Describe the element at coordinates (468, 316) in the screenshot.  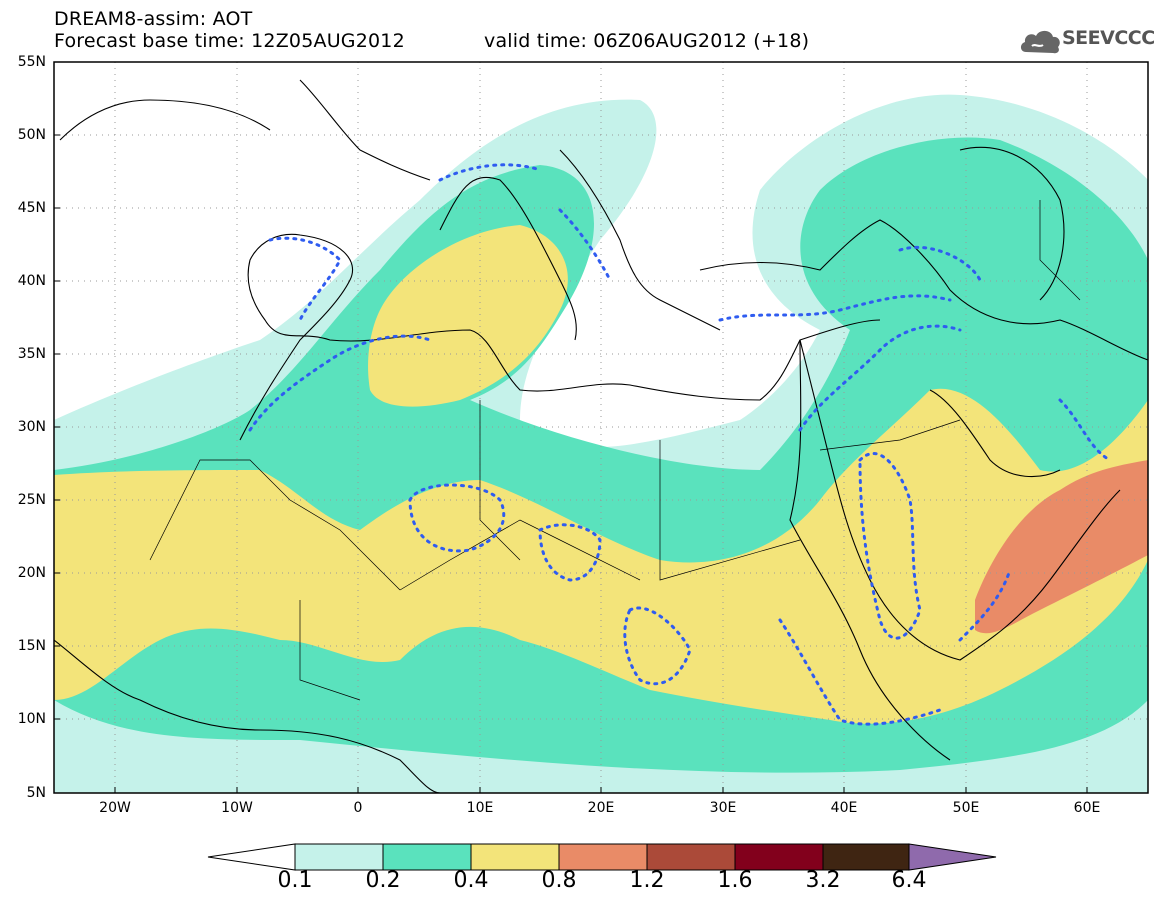
I see `aot-contour-0.4b` at that location.